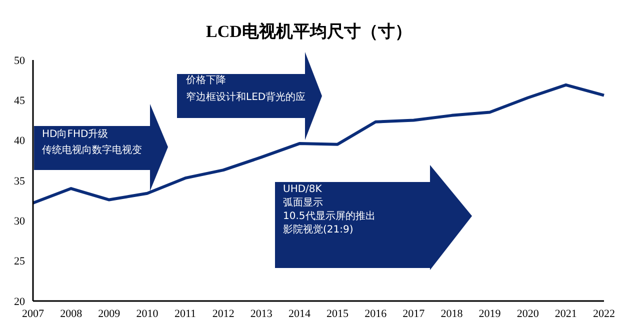 The image size is (618, 331). I want to click on annotation: UHD/8K, so click(302, 189).